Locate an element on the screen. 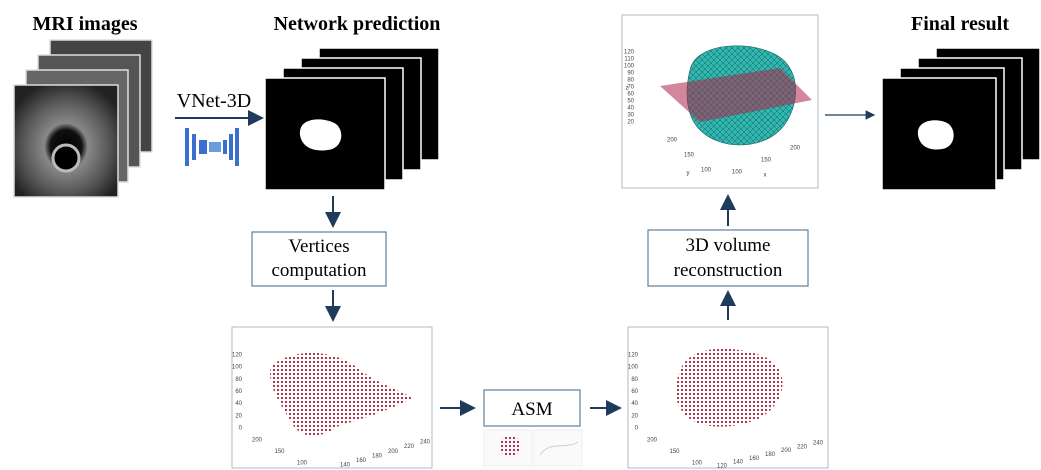 The image size is (1041, 470). axis-name: y is located at coordinates (688, 174).